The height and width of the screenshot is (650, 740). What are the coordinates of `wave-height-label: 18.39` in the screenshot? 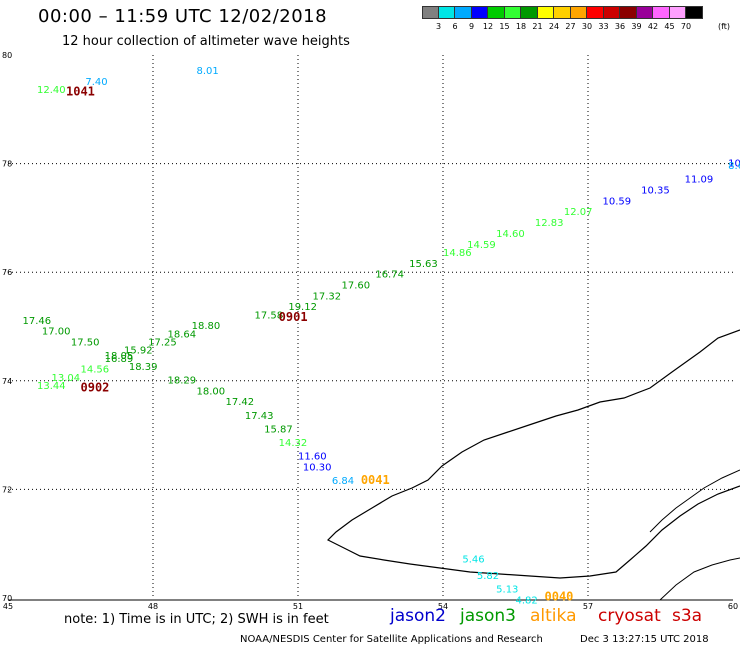 It's located at (143, 367).